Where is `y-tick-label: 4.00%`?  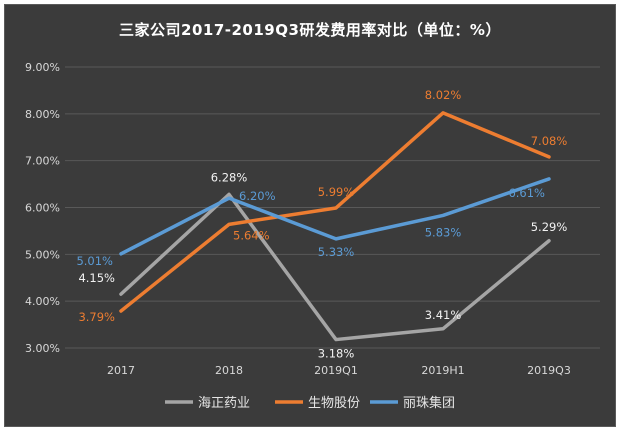 y-tick-label: 4.00% is located at coordinates (42, 301).